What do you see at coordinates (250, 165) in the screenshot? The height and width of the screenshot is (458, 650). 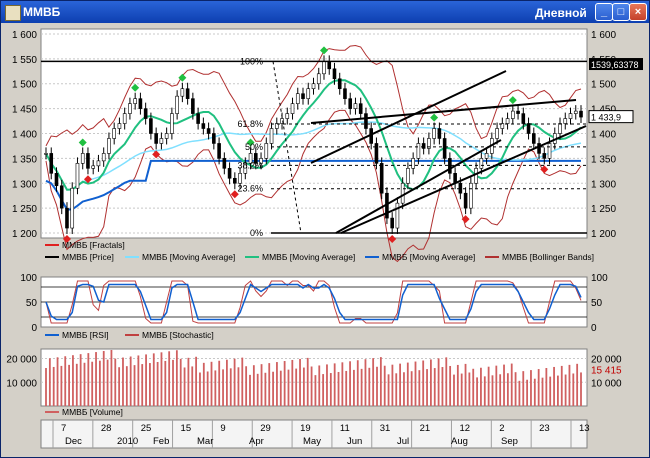 I see `fib-level-label: 38.2%` at bounding box center [250, 165].